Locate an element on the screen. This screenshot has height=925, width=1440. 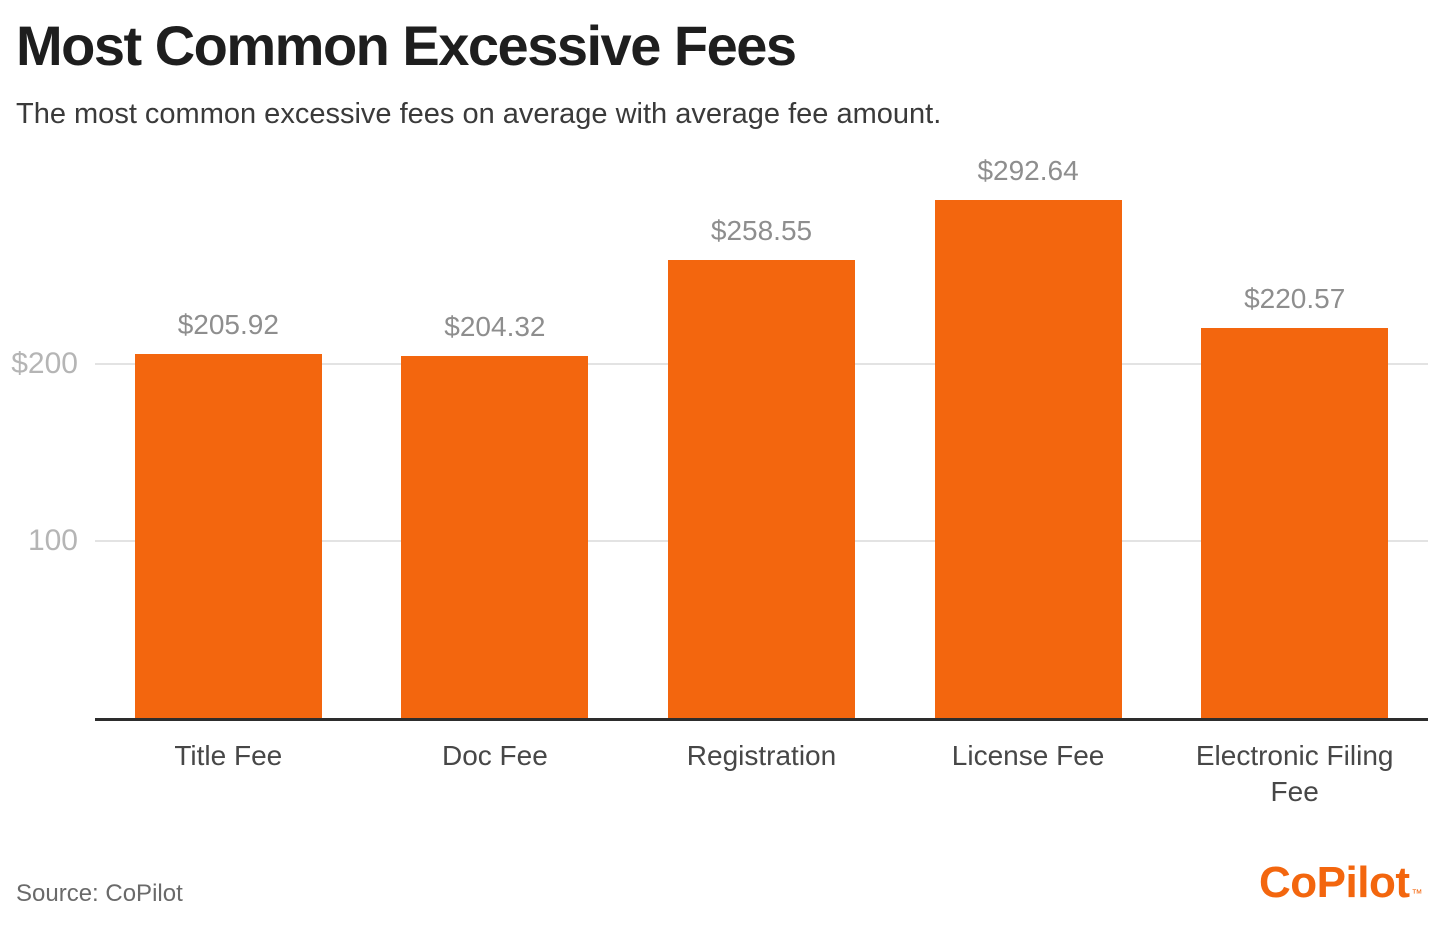
y-tick-label-200: $200 is located at coordinates (44, 364).